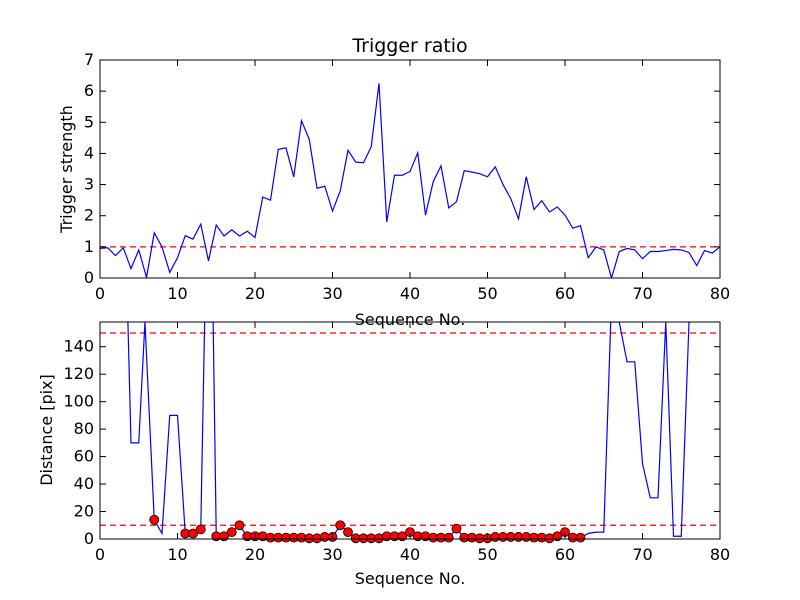 This screenshot has height=600, width=800. Describe the element at coordinates (89, 246) in the screenshot. I see `top-y-tick-label: 1` at that location.